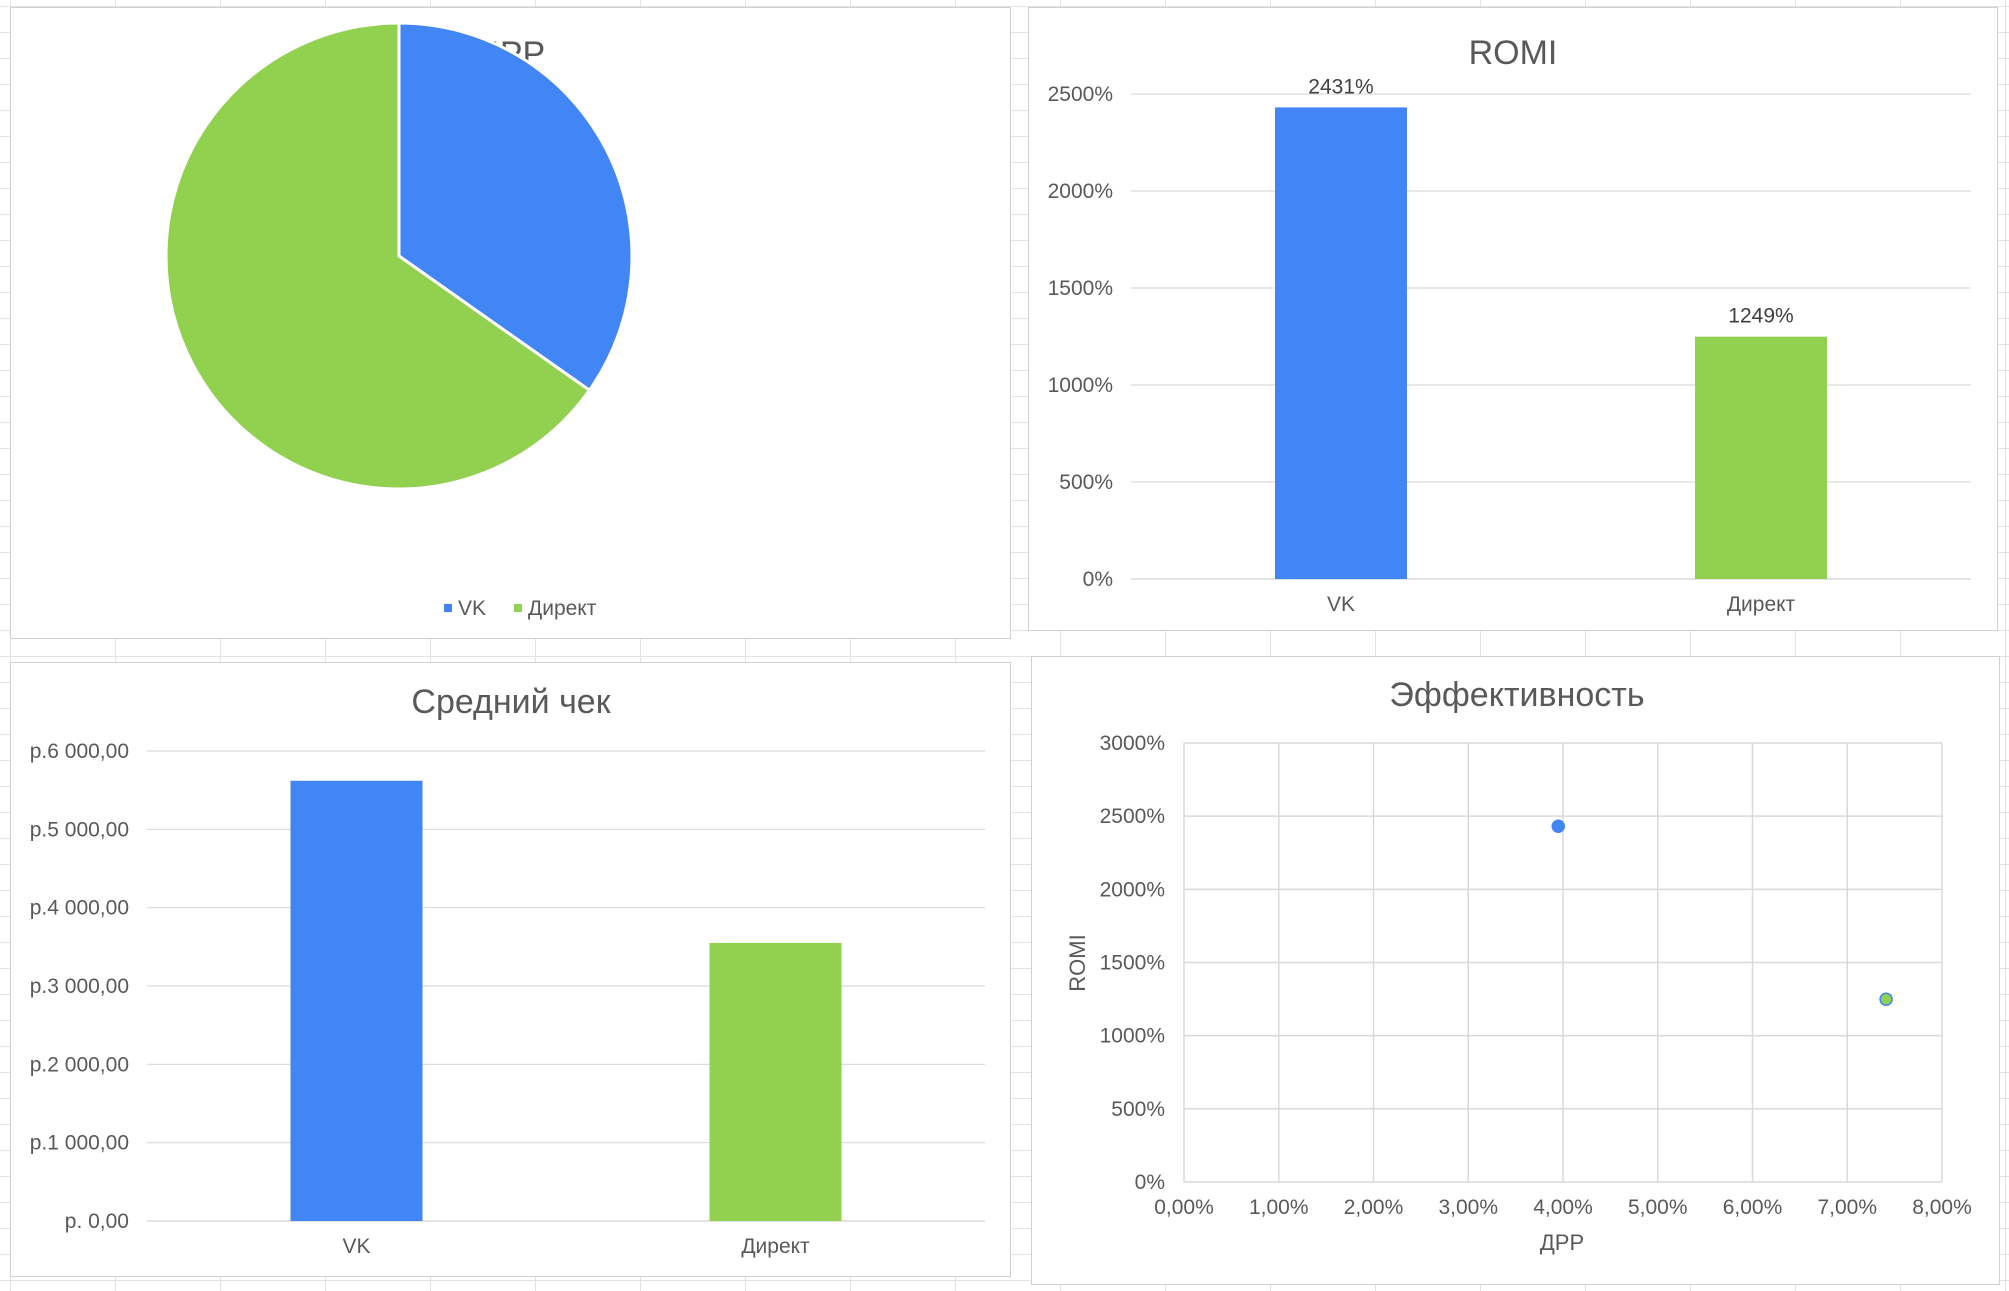 Image resolution: width=2009 pixels, height=1291 pixels. What do you see at coordinates (79, 1064) in the screenshot?
I see `y-tick-label: р.2 000,00` at bounding box center [79, 1064].